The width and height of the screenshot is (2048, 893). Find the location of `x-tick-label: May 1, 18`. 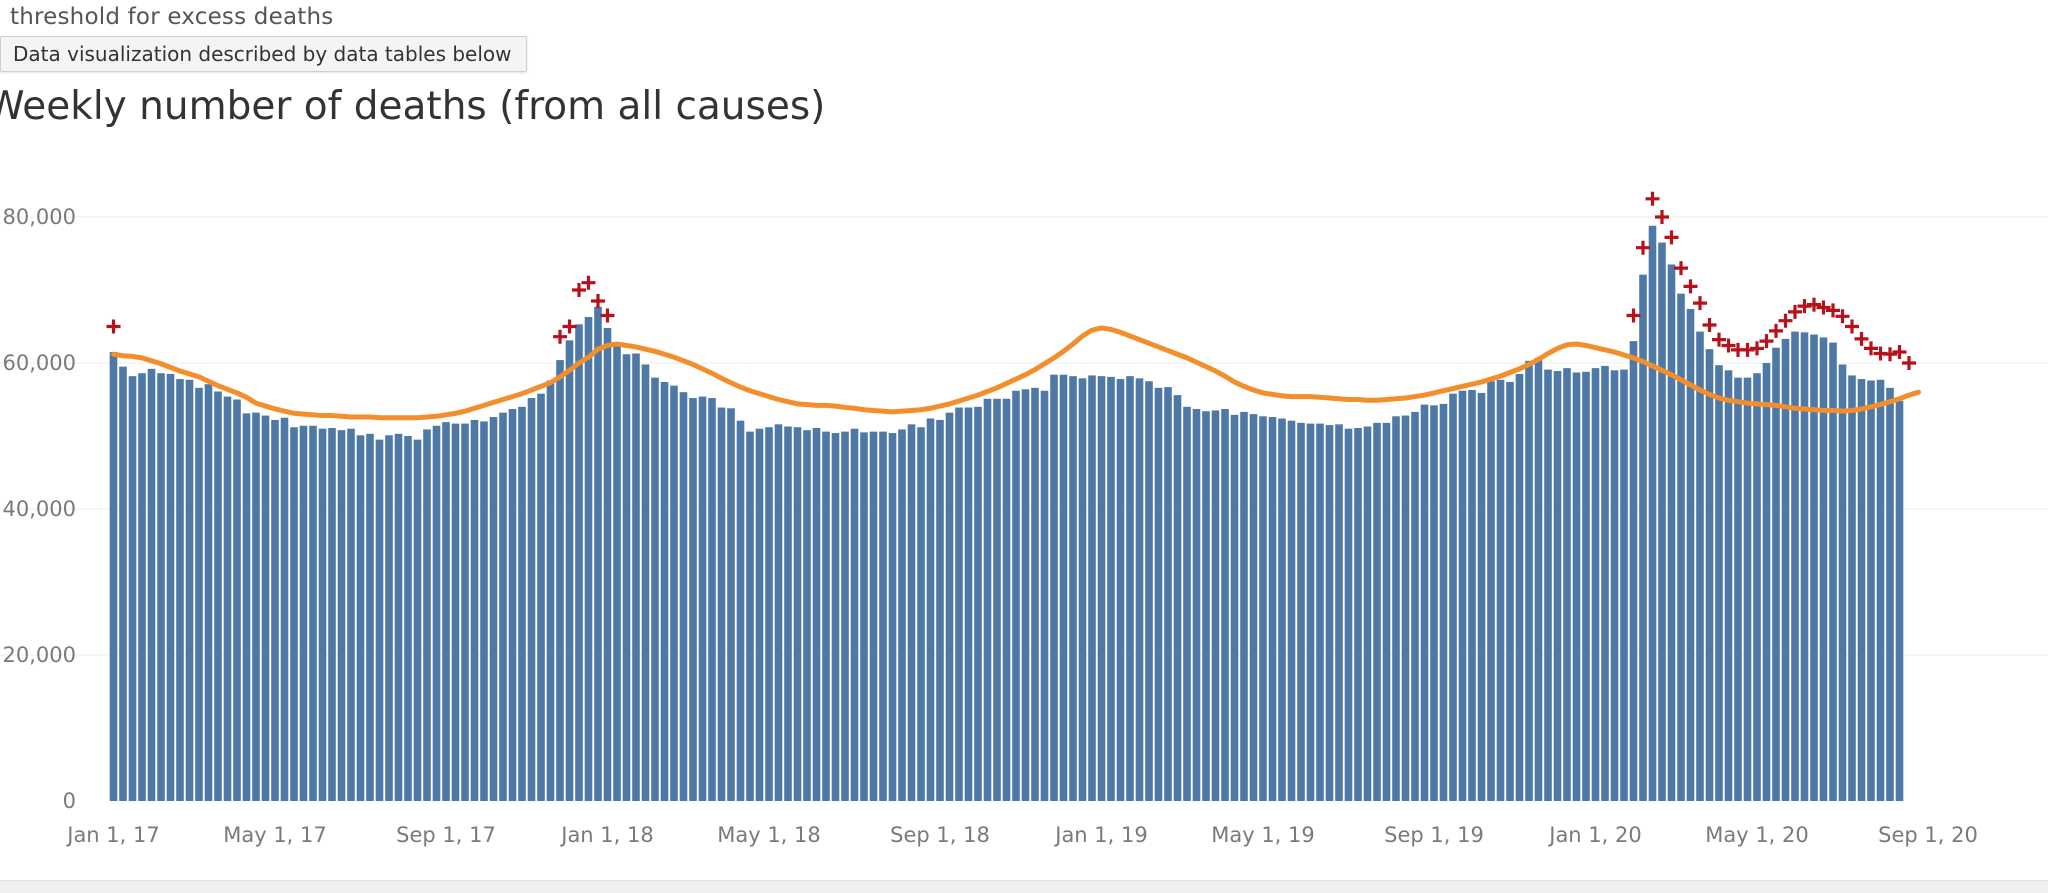

x-tick-label: May 1, 18 is located at coordinates (769, 835).